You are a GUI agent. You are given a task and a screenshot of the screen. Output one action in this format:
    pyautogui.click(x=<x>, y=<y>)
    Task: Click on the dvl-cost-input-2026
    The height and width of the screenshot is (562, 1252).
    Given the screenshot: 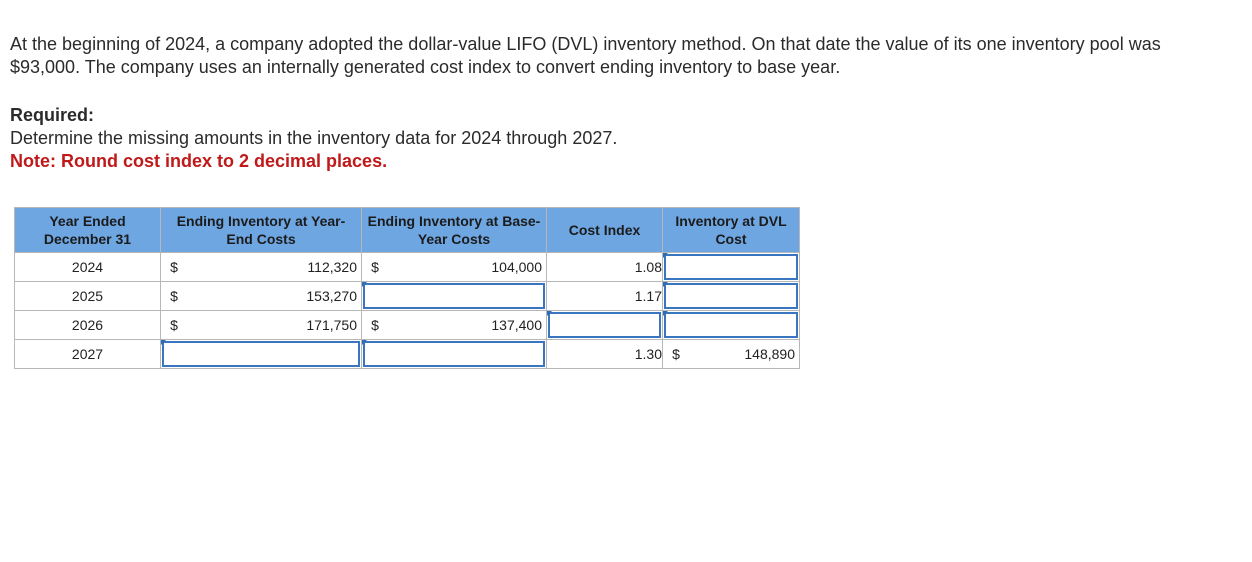 What is the action you would take?
    pyautogui.click(x=731, y=325)
    